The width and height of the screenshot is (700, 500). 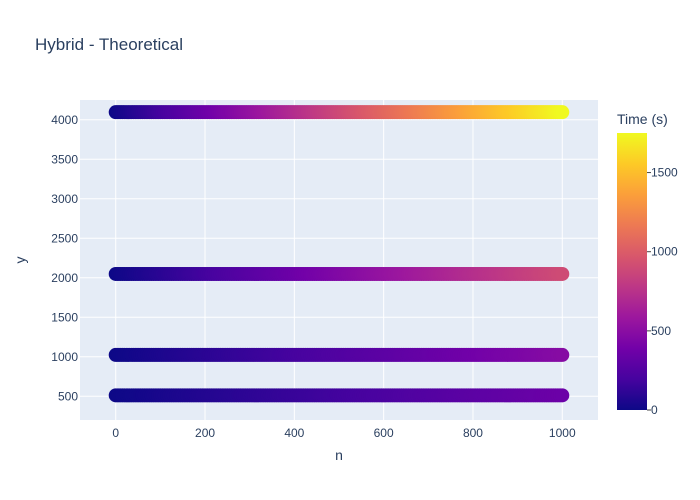 I want to click on x-tick-label: 0, so click(x=115, y=433).